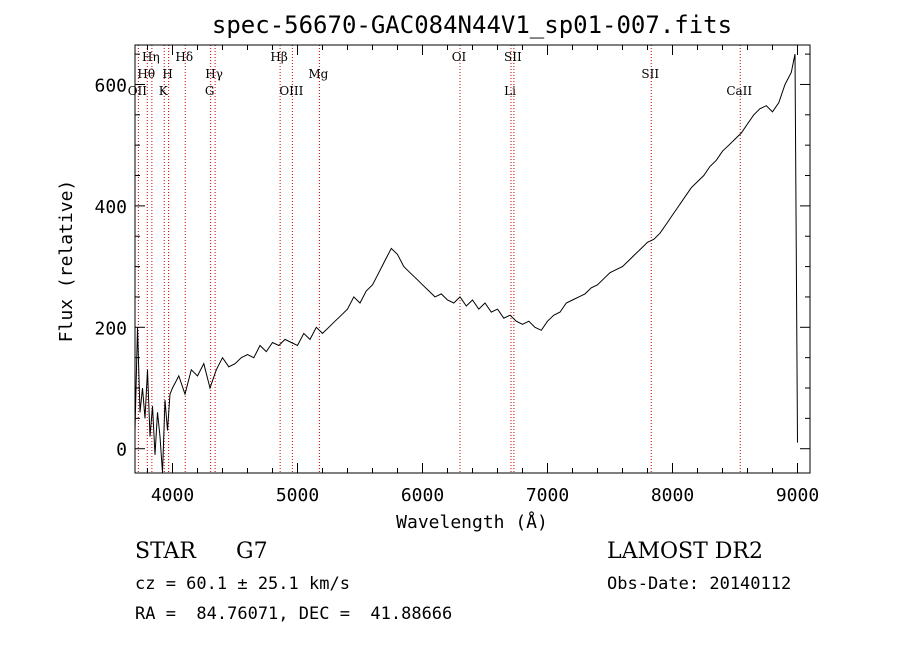  What do you see at coordinates (472, 25) in the screenshot?
I see `chart-title: spec-56670-GAC084N44V1_sp01-007.fits` at bounding box center [472, 25].